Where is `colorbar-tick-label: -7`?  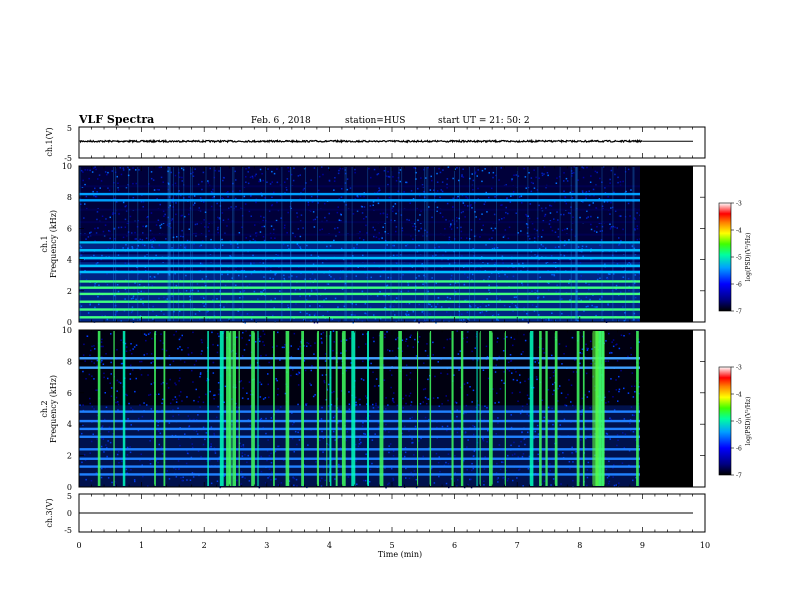 colorbar-tick-label: -7 is located at coordinates (739, 476).